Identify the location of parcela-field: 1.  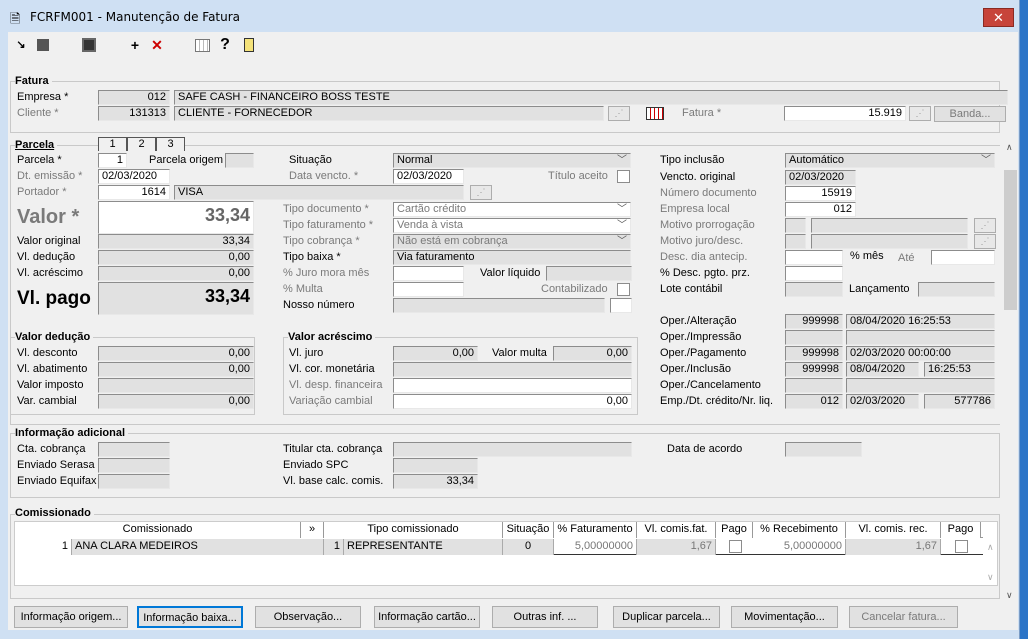
(112, 160).